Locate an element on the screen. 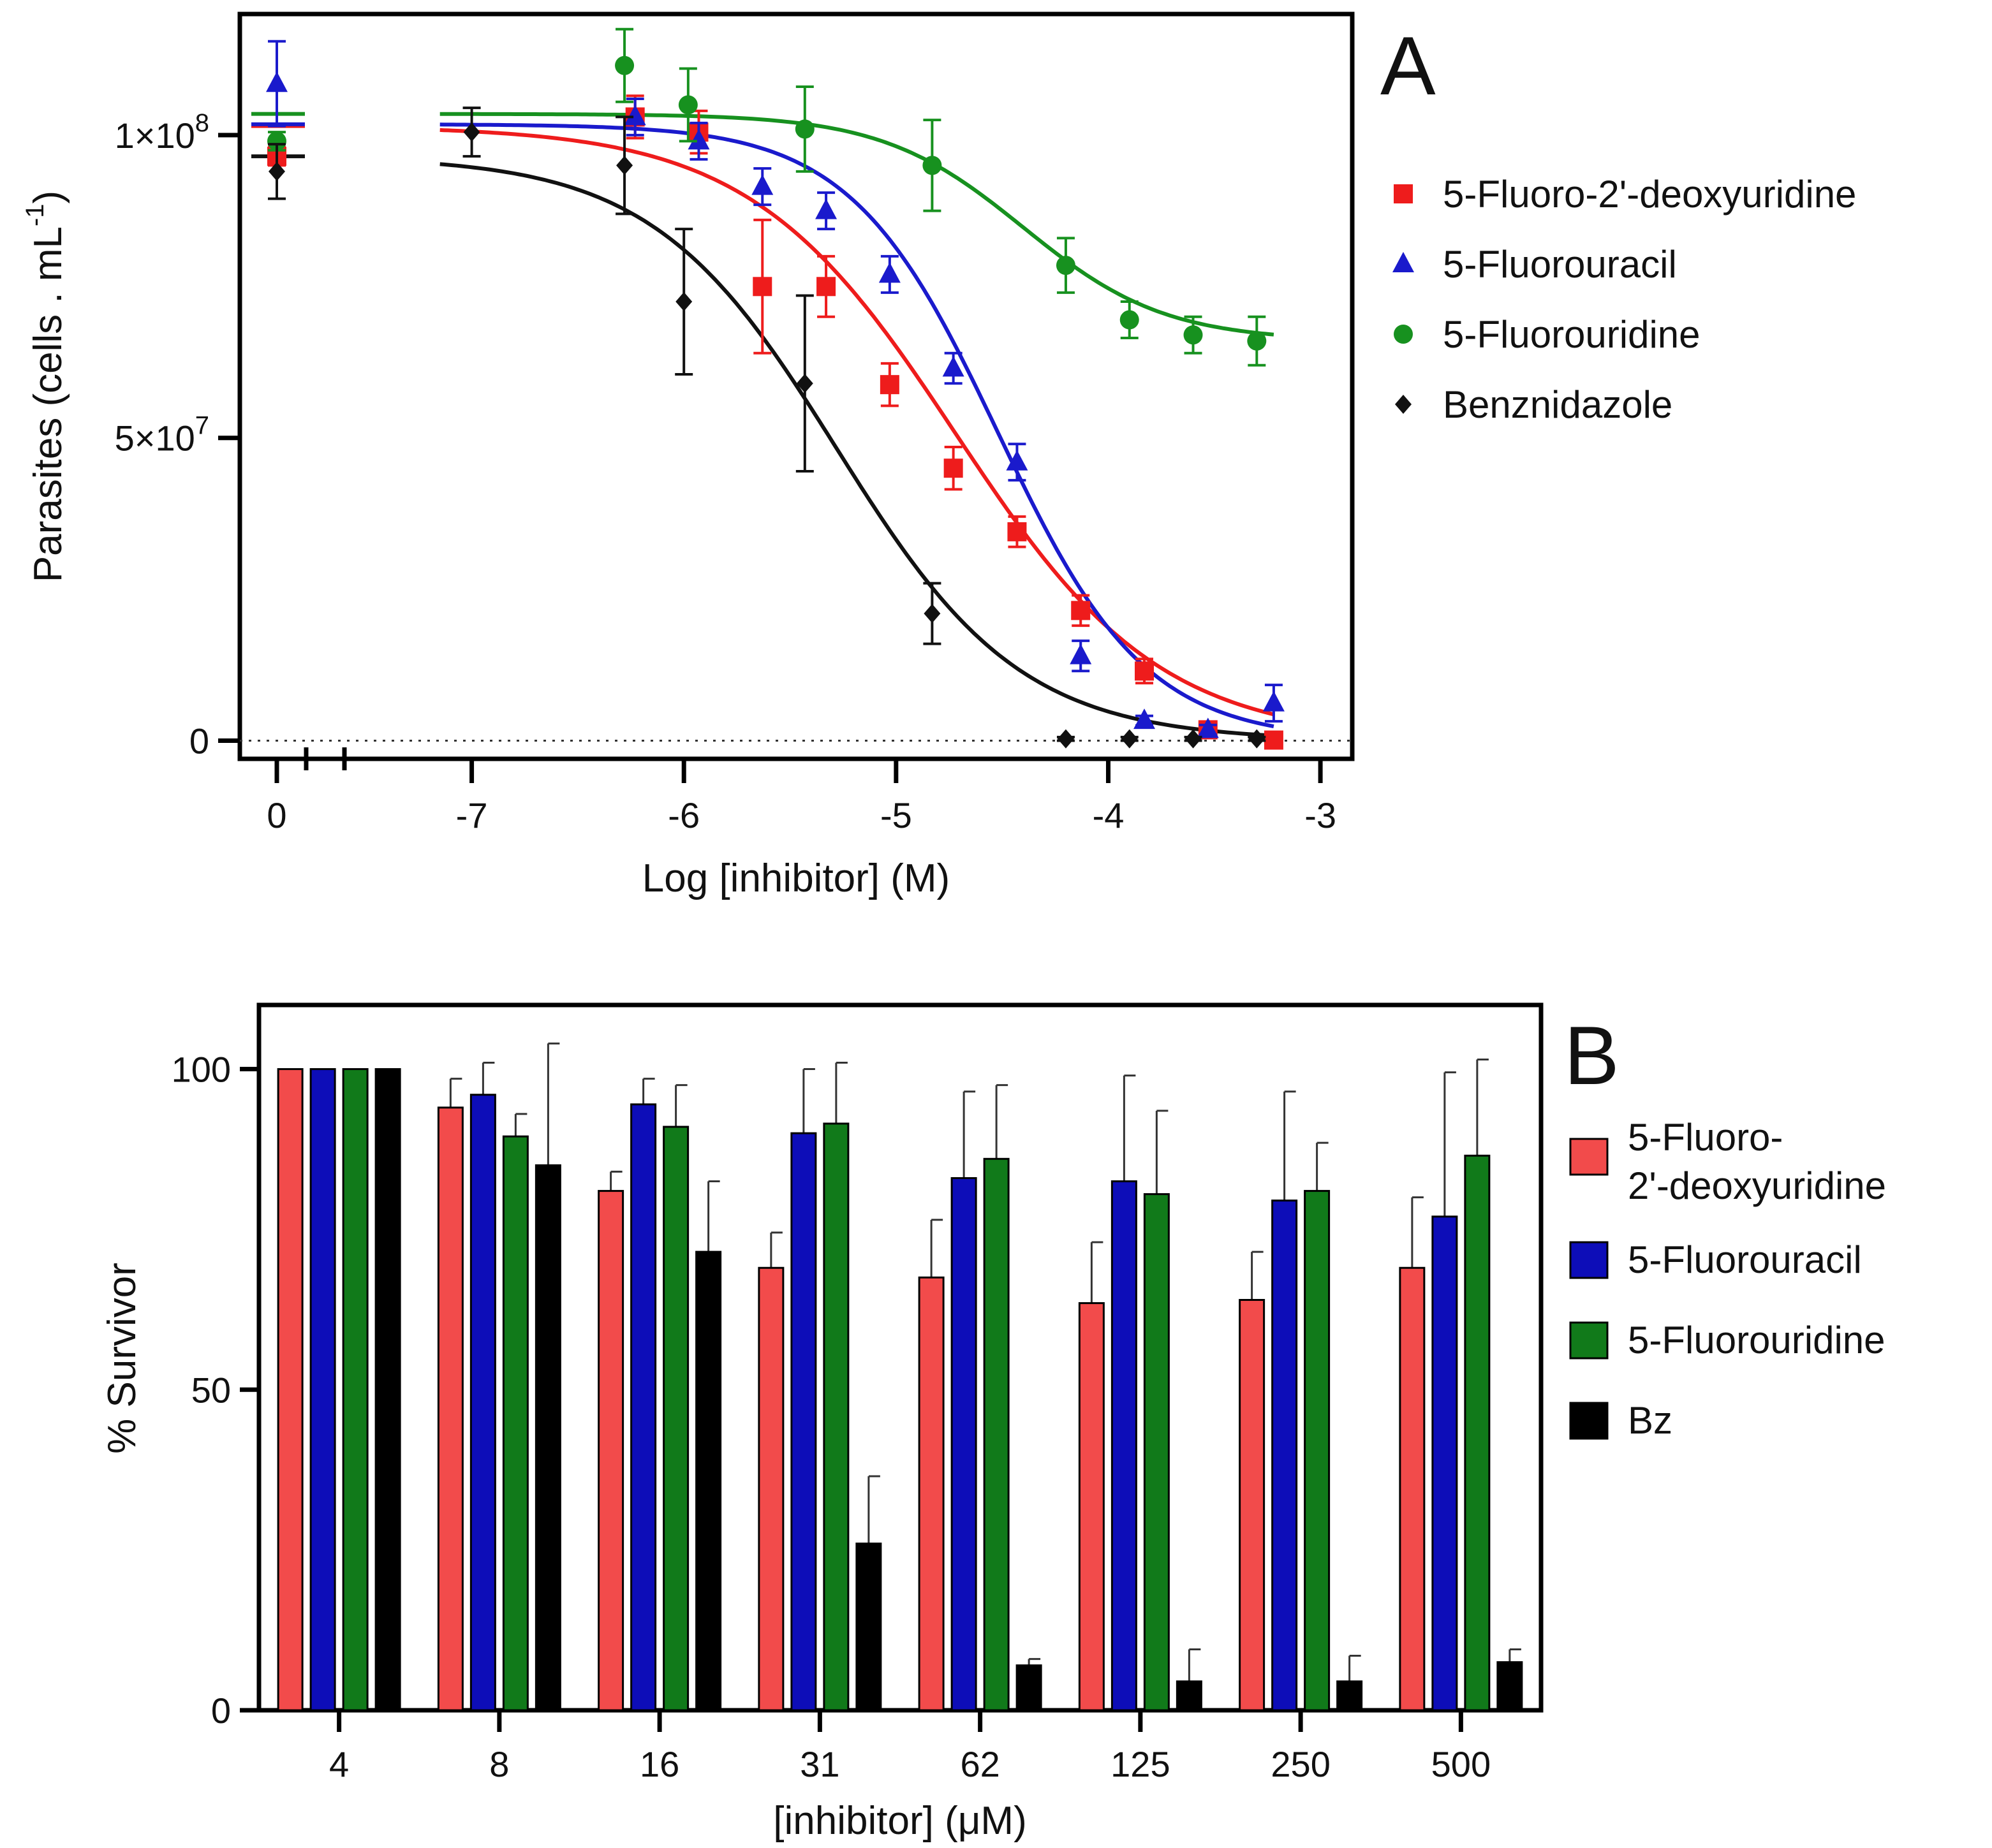 The width and height of the screenshot is (1992, 1848). panel-b-y-tick-label-1: 50 is located at coordinates (211, 1390).